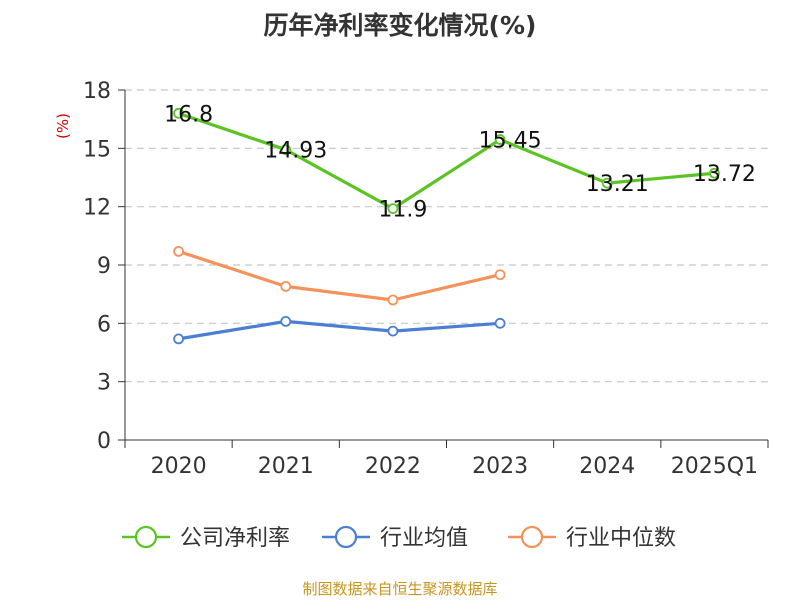 The width and height of the screenshot is (800, 600). Describe the element at coordinates (500, 466) in the screenshot. I see `x-tick-label: 2023` at that location.